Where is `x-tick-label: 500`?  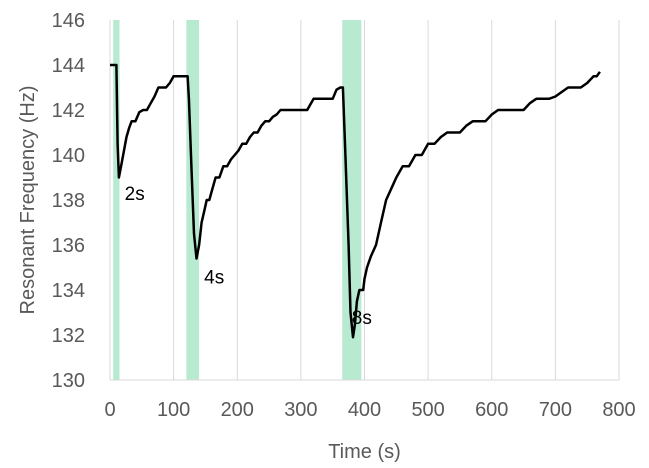 x-tick-label: 500 is located at coordinates (427, 410).